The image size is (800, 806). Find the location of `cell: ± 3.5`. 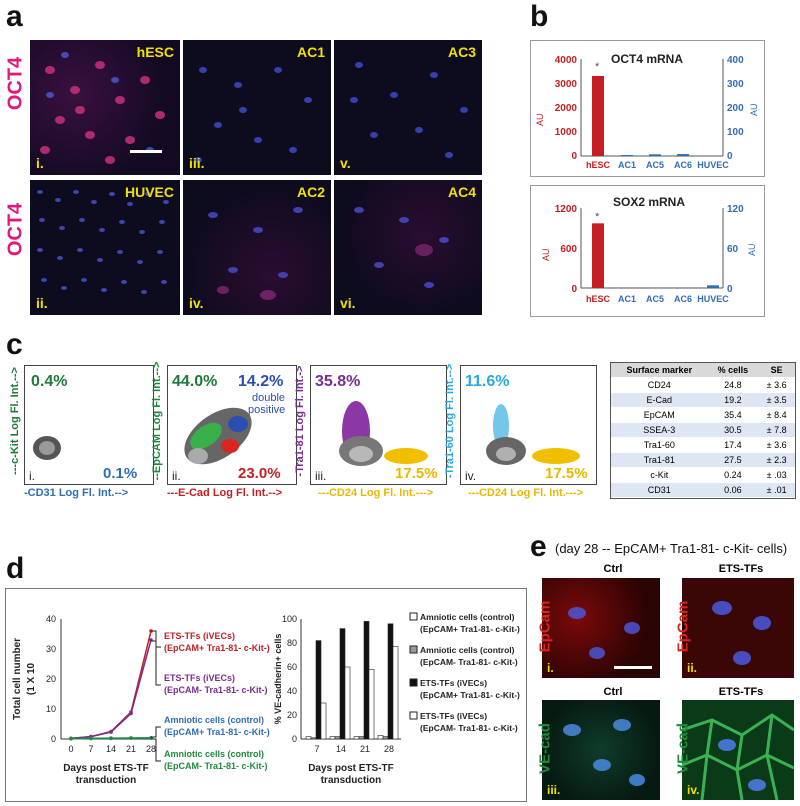

cell: ± 3.5 is located at coordinates (776, 400).